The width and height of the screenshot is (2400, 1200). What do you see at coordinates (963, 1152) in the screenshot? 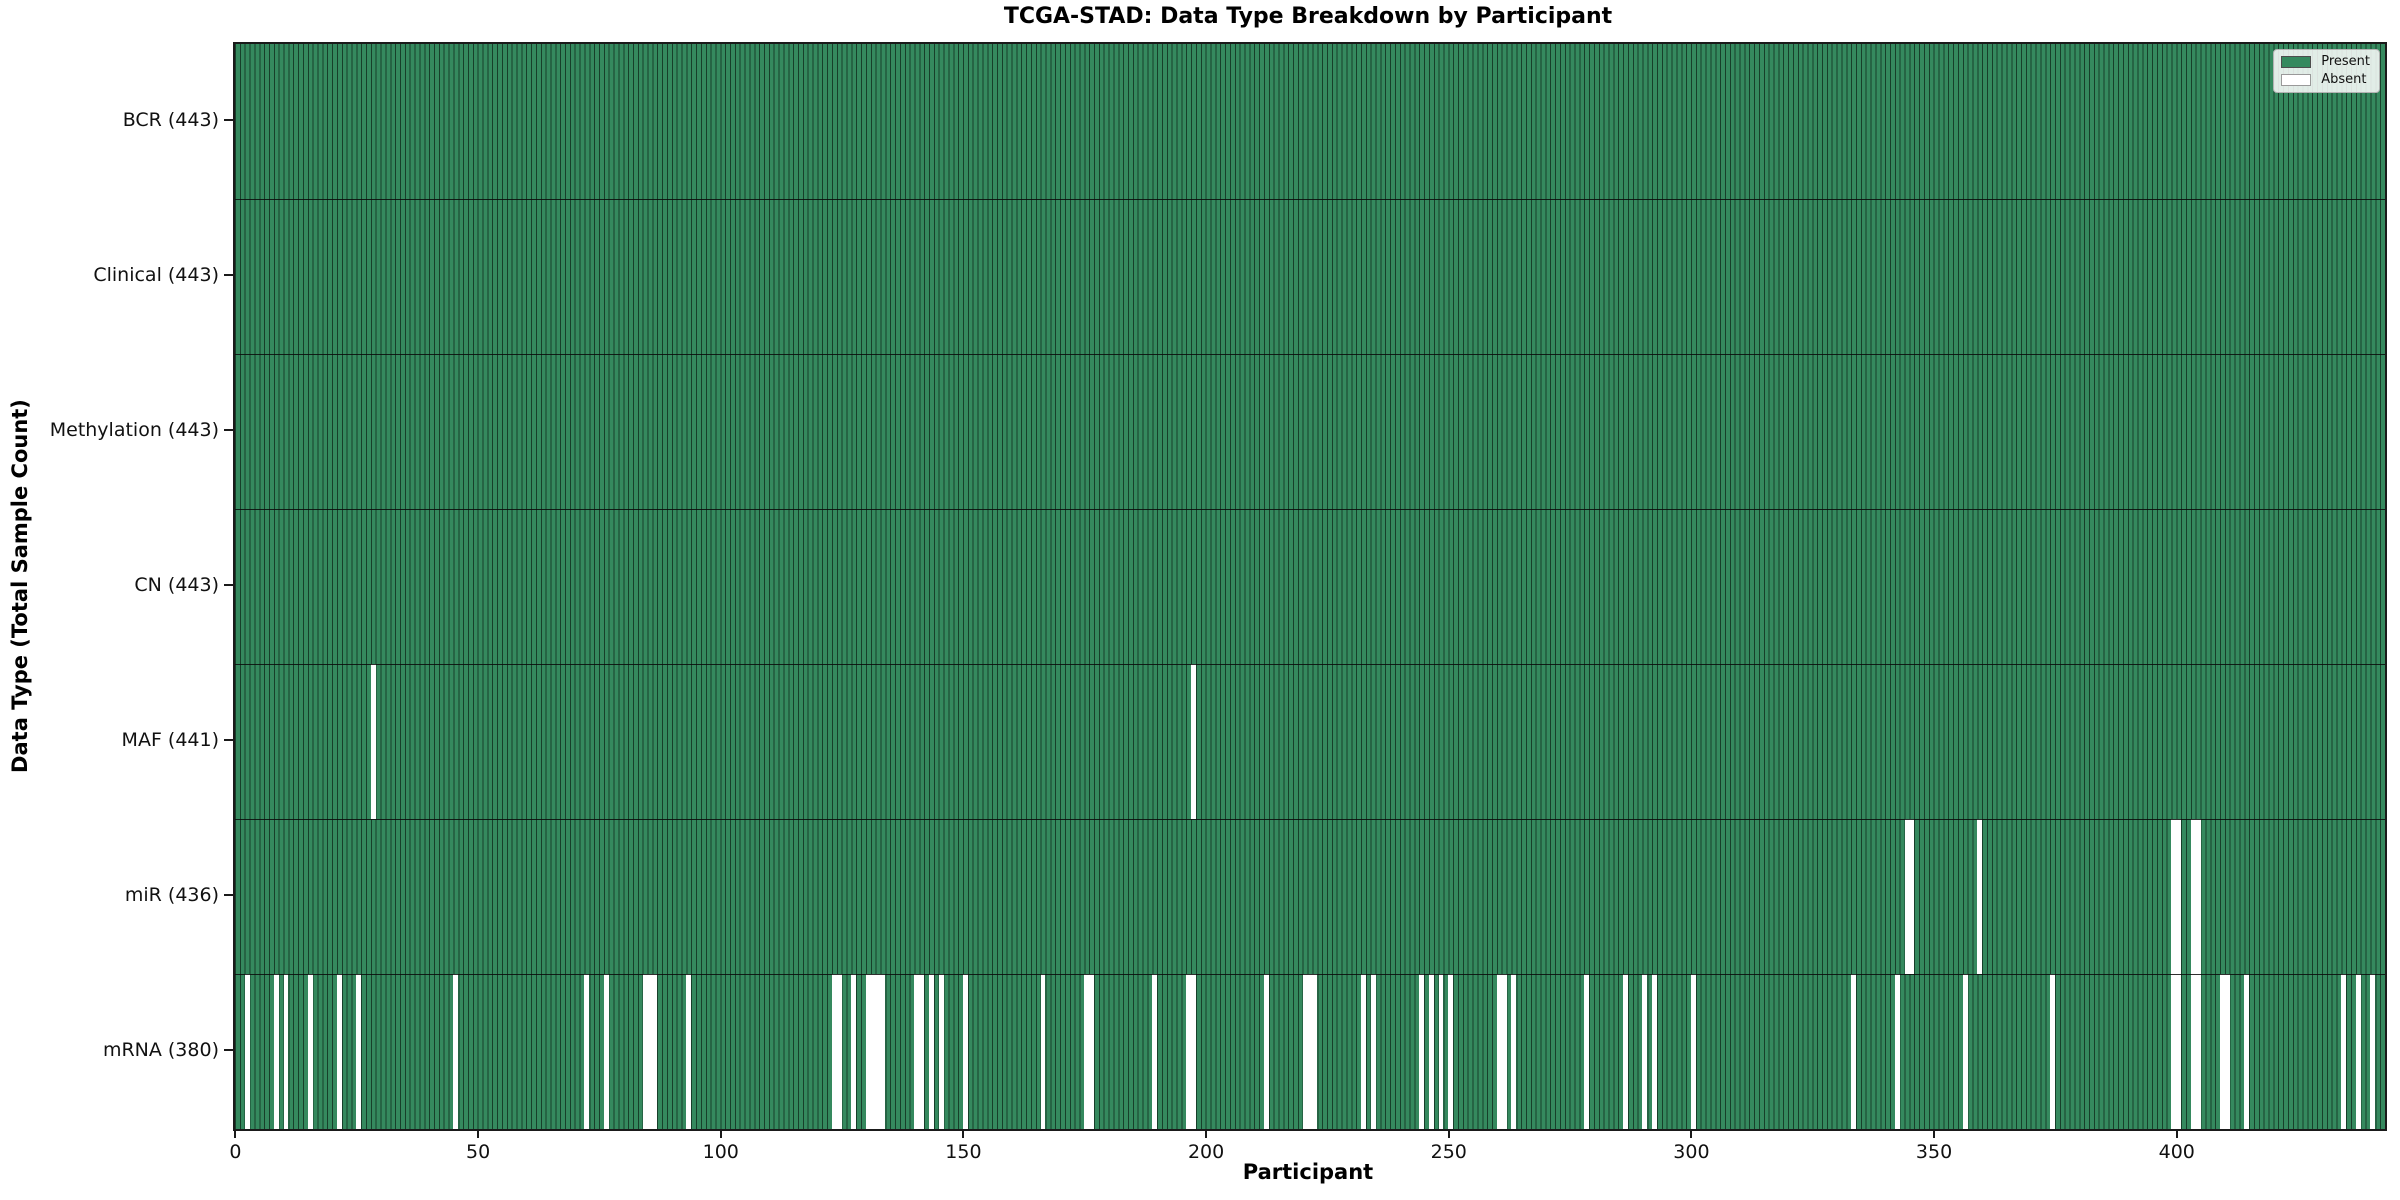
I see `x-tick-label-150: 150` at bounding box center [963, 1152].